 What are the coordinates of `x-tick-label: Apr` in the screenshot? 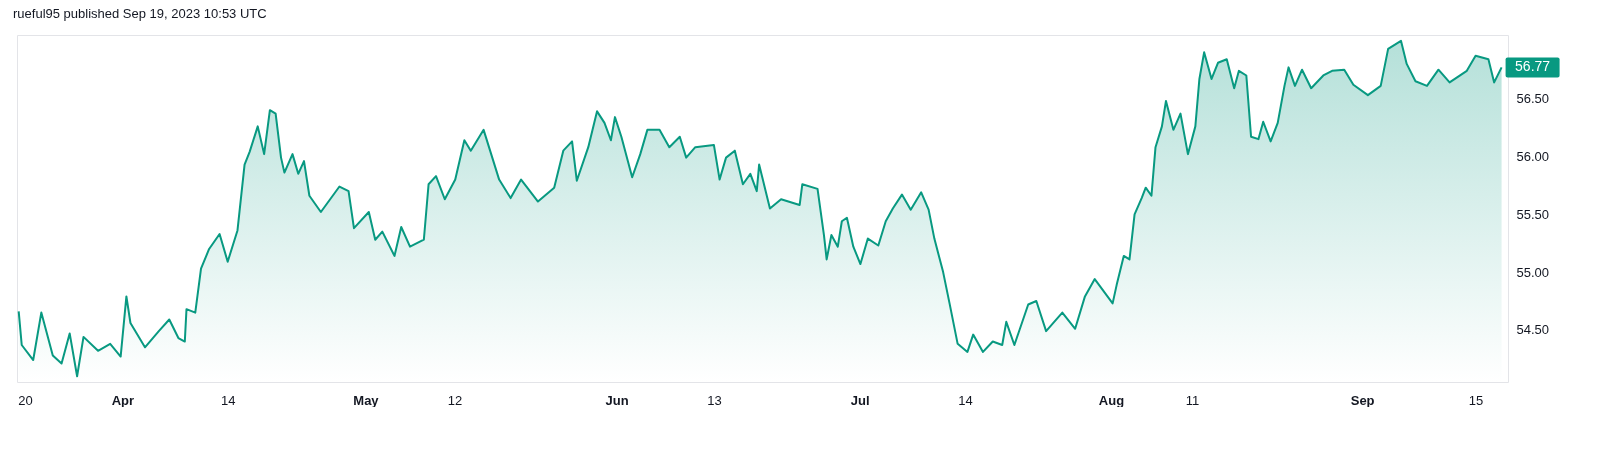 It's located at (123, 400).